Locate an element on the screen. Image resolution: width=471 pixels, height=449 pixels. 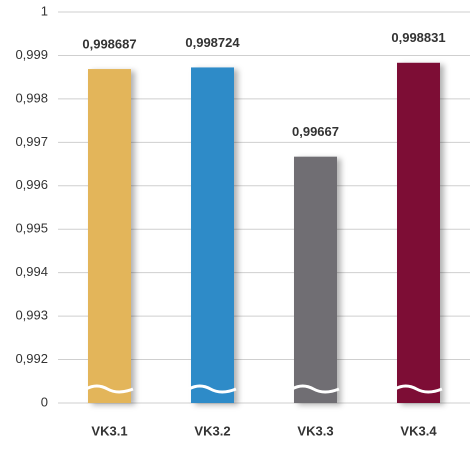
y-tick-label: 0 is located at coordinates (44, 401).